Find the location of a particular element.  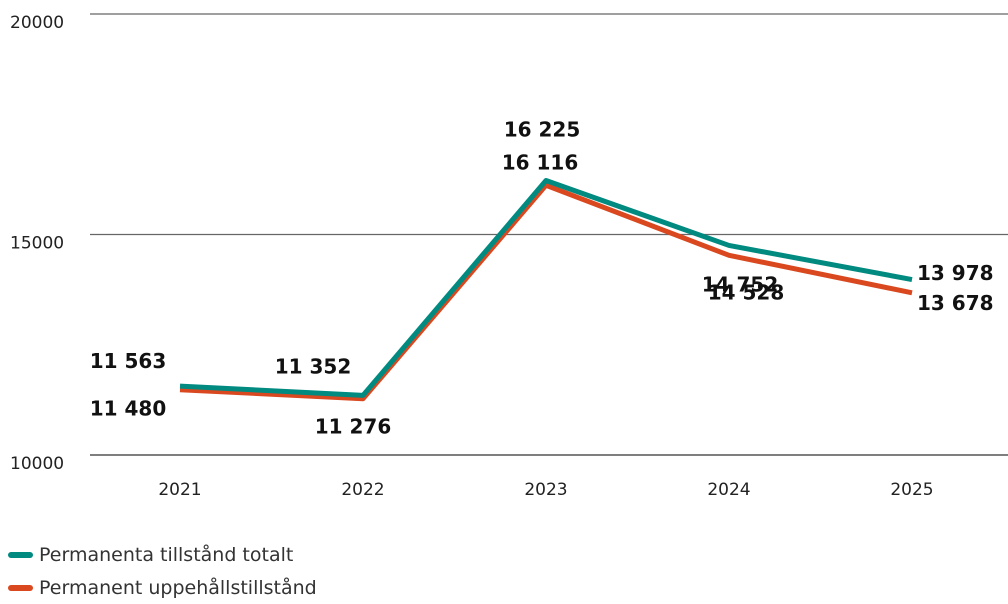

data-label-s0-2024: 14 752 is located at coordinates (740, 284).